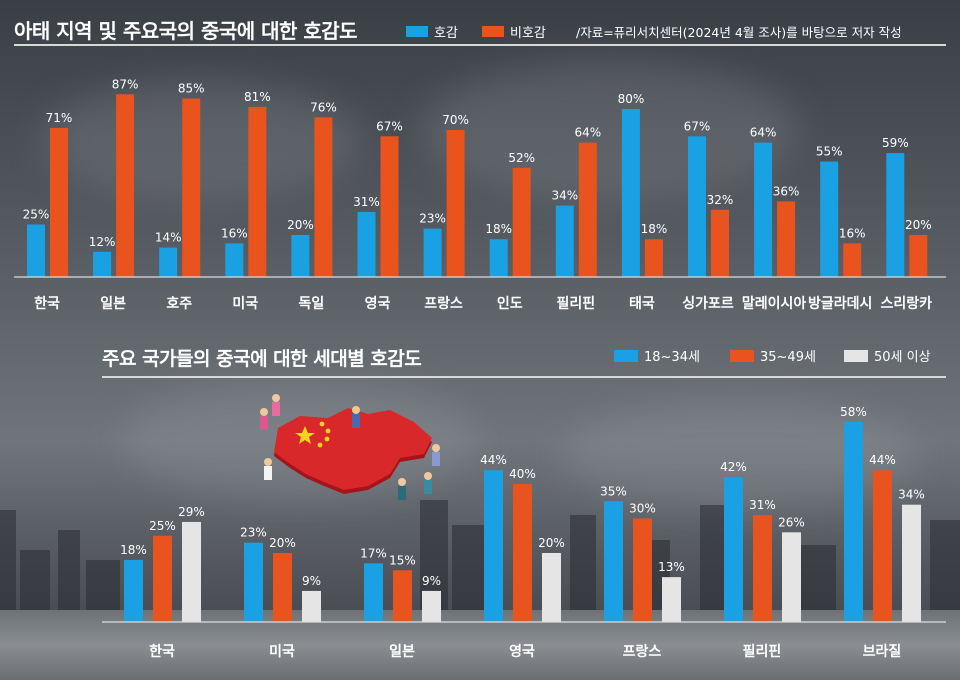 Image resolution: width=960 pixels, height=680 pixels. I want to click on legend-age-35-49-label: 35~49세, so click(788, 357).